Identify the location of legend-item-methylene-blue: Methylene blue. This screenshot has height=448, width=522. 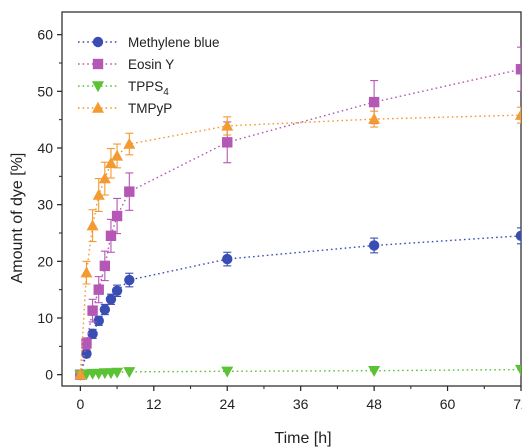
(149, 42).